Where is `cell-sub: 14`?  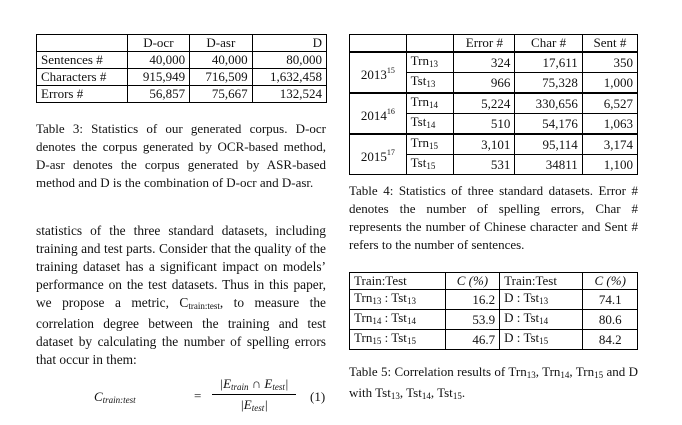
cell-sub: 14 is located at coordinates (544, 321).